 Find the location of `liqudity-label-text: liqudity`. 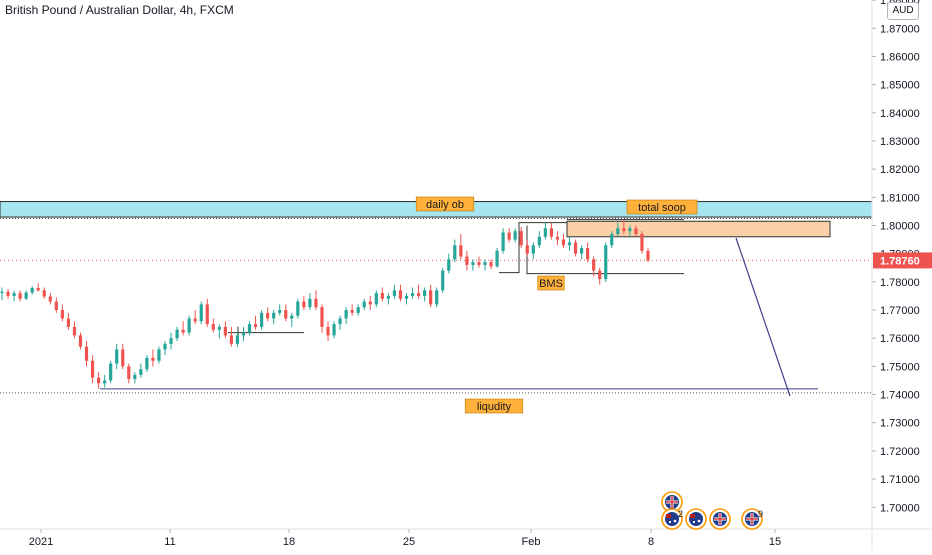

liqudity-label-text: liqudity is located at coordinates (494, 407).